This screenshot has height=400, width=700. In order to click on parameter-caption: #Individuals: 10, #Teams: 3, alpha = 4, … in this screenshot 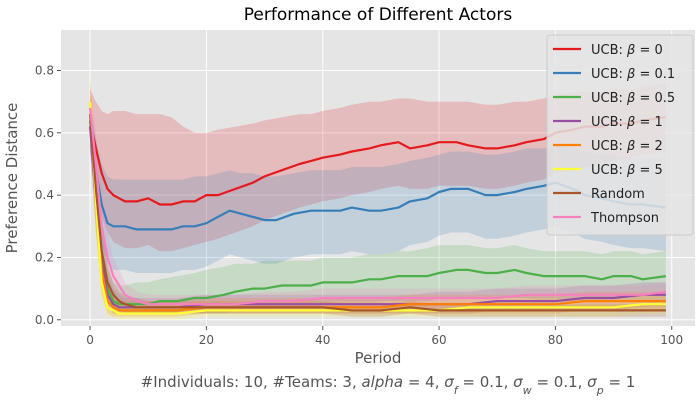, I will do `click(388, 385)`.